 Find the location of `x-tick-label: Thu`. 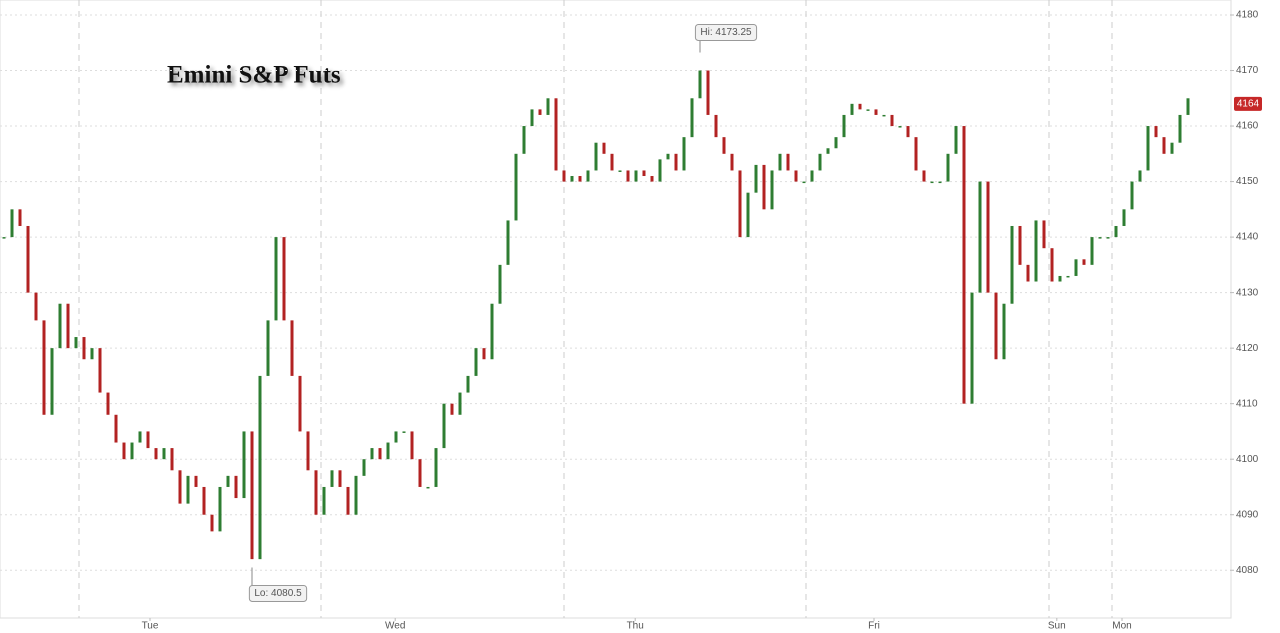

x-tick-label: Thu is located at coordinates (635, 626).